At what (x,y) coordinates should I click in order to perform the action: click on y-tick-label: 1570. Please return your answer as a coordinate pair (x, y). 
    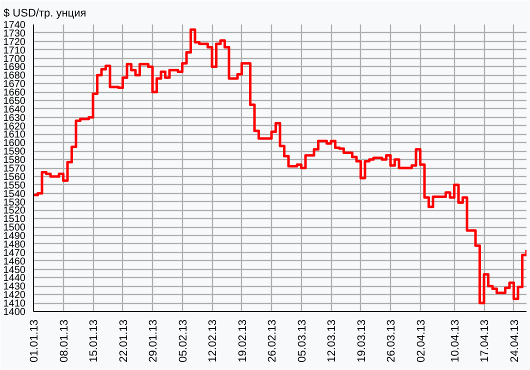
    Looking at the image, I should click on (14, 169).